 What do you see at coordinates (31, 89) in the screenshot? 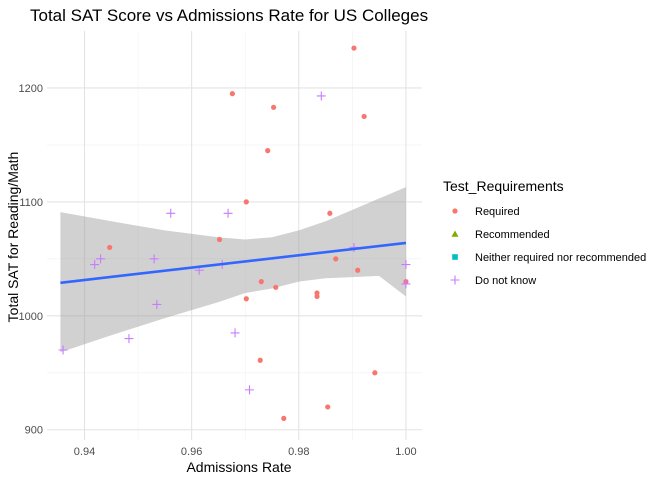
I see `y-tick-label: 1200` at bounding box center [31, 89].